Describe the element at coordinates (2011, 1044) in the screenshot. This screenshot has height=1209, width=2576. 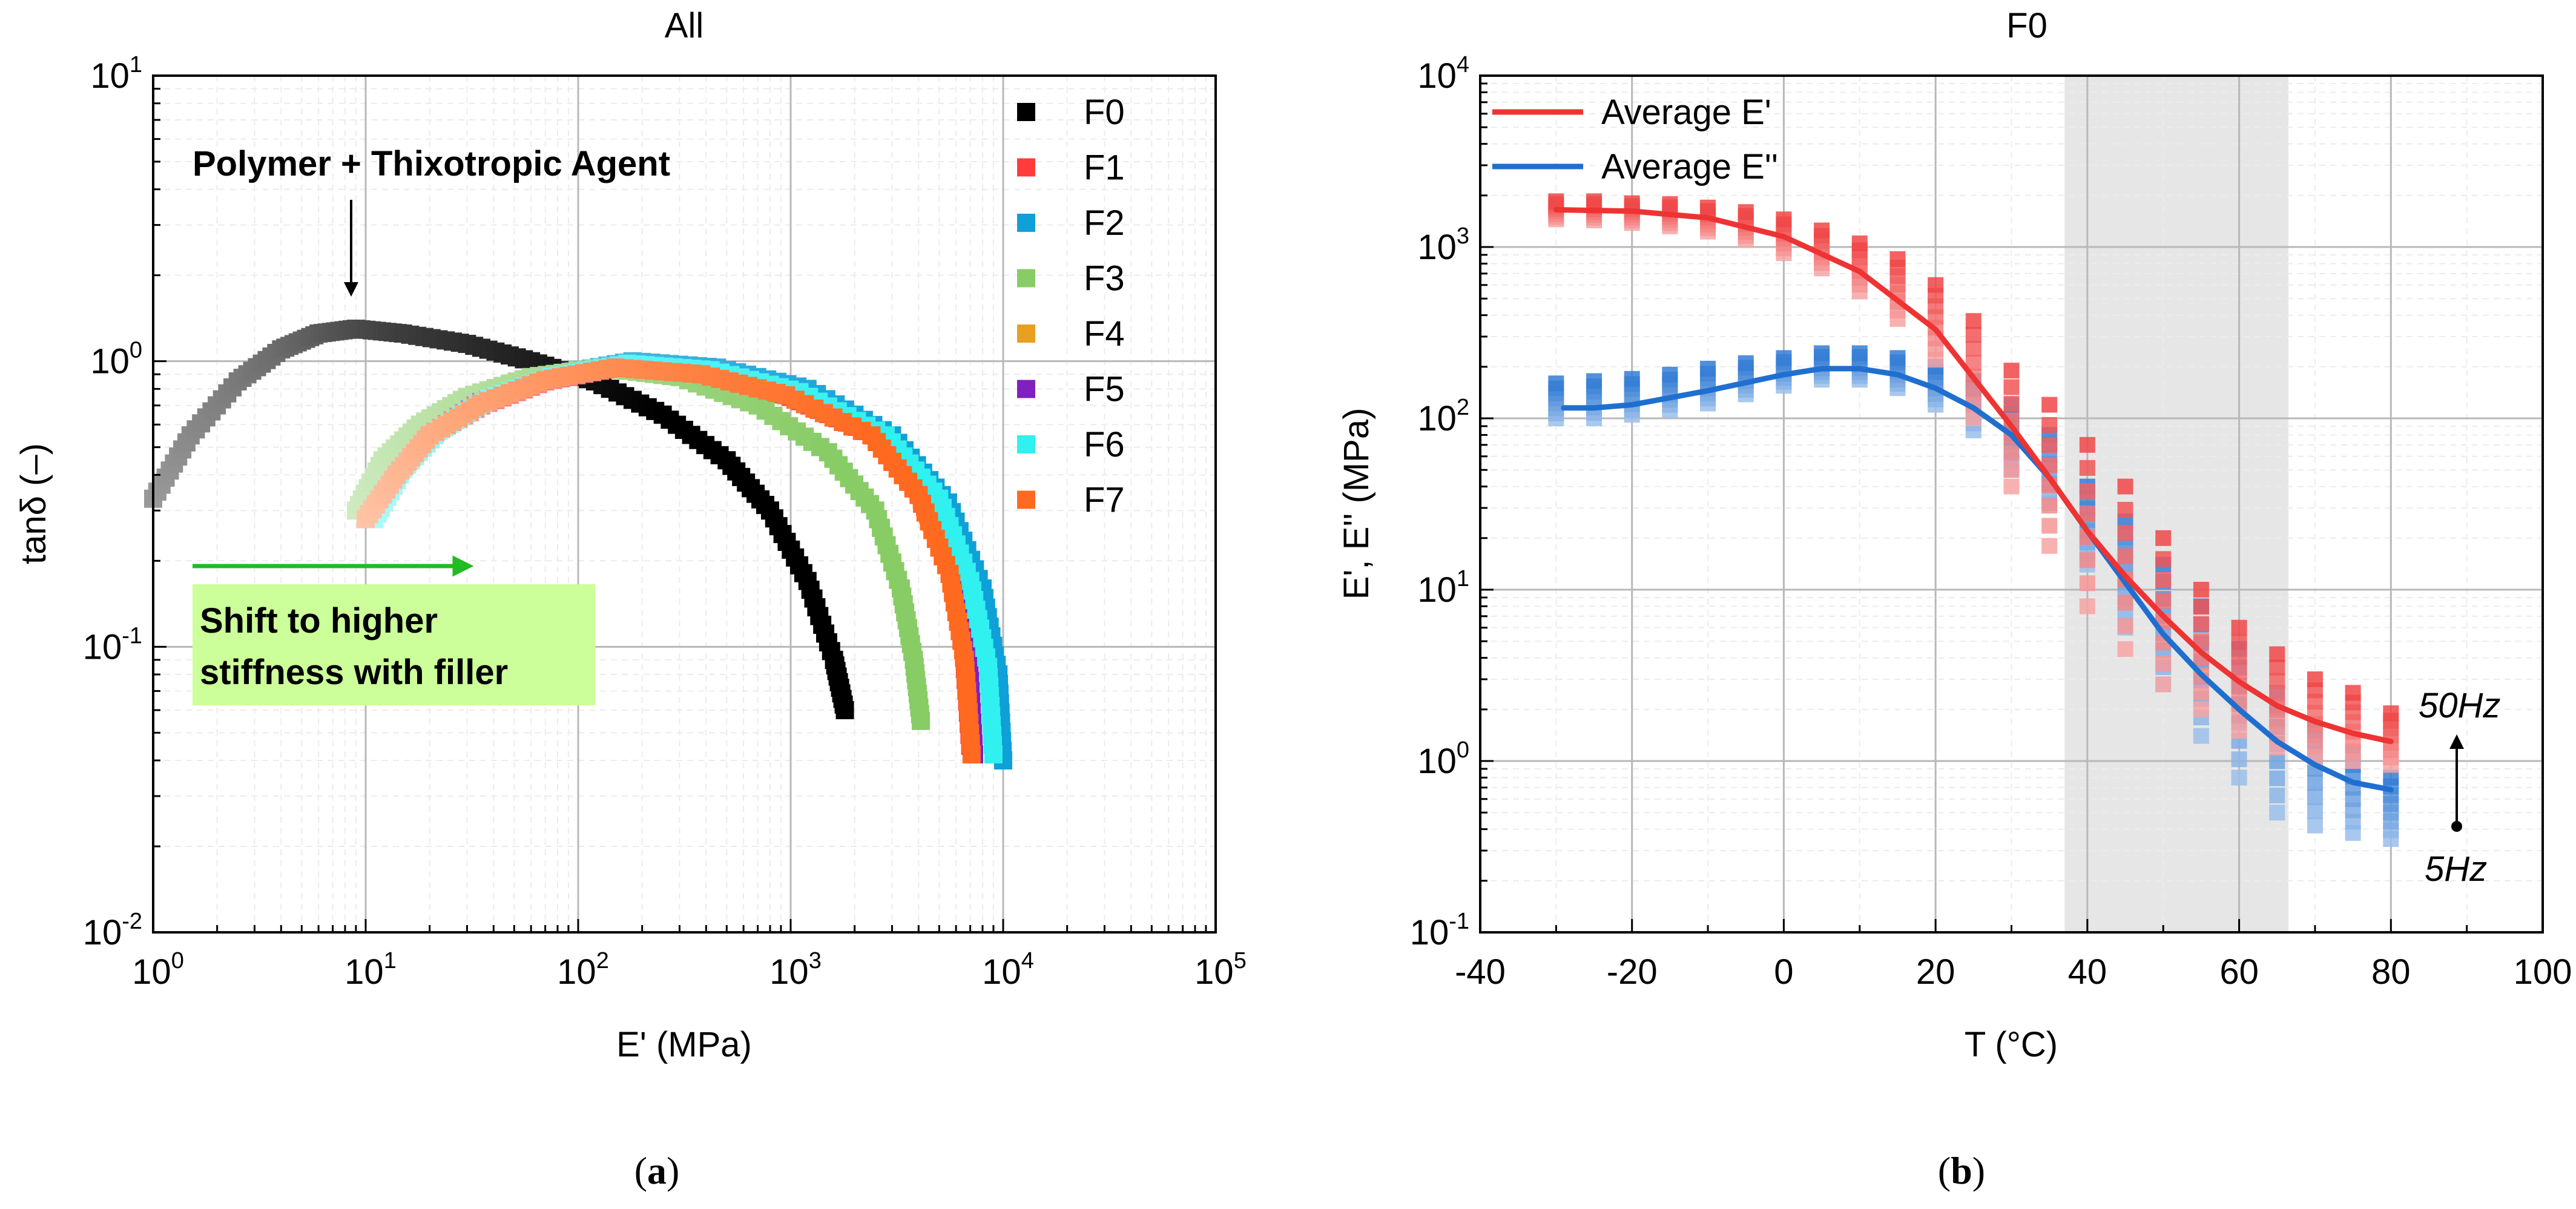
I see `panel-b-x-axis-label: T (°C)` at that location.